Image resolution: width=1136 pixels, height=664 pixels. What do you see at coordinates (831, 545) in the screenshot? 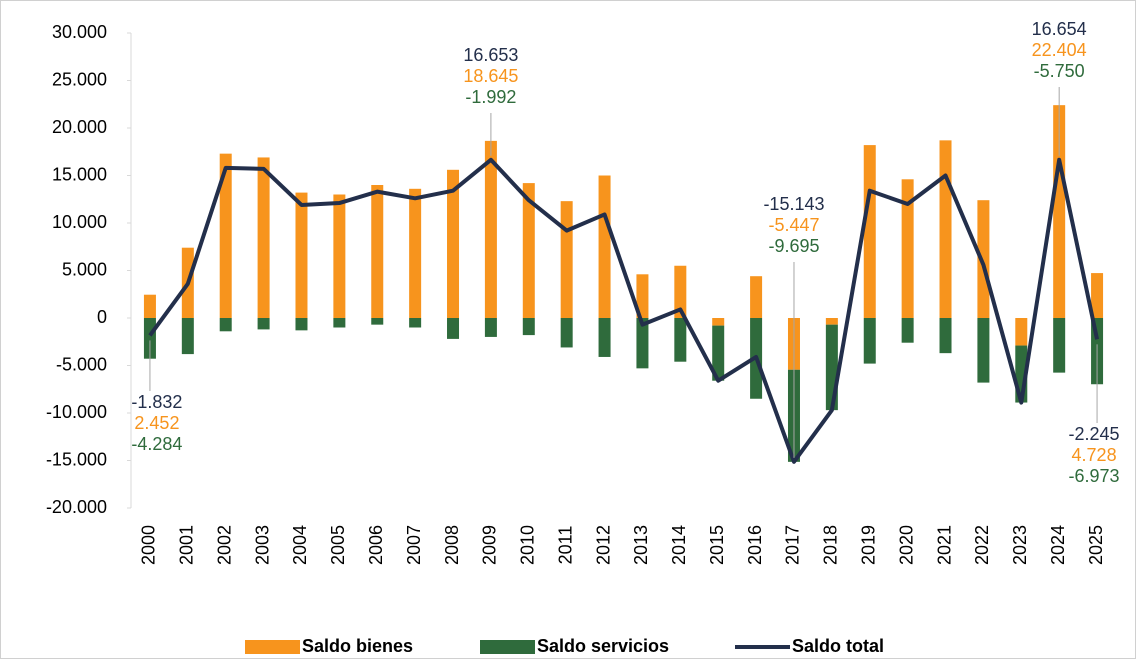
I see `x-tick-label: 2018` at bounding box center [831, 545].